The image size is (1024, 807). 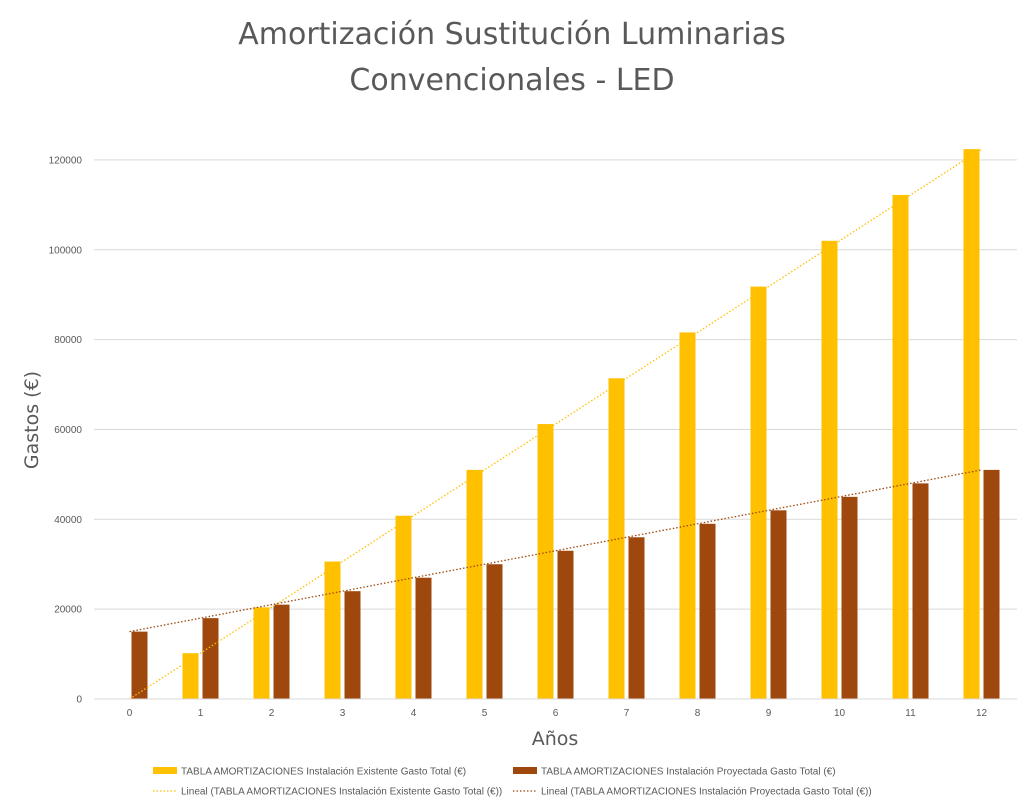 I want to click on x-tick-label: 5, so click(x=485, y=713).